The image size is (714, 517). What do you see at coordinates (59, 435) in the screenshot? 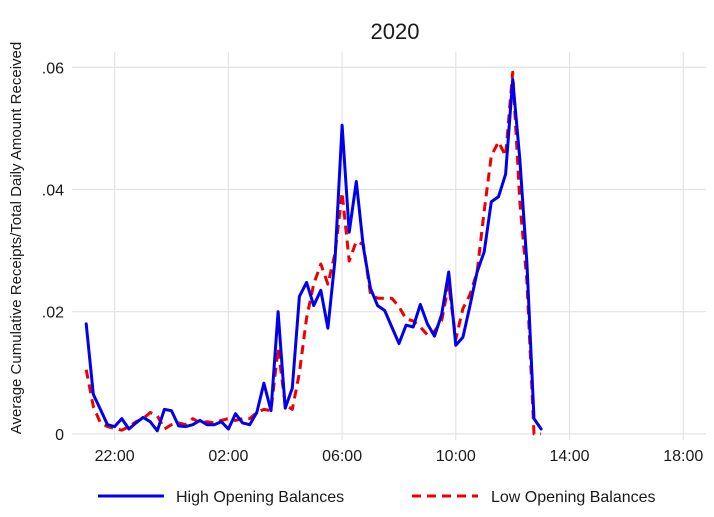
I see `y-tick-label: 0` at bounding box center [59, 435].